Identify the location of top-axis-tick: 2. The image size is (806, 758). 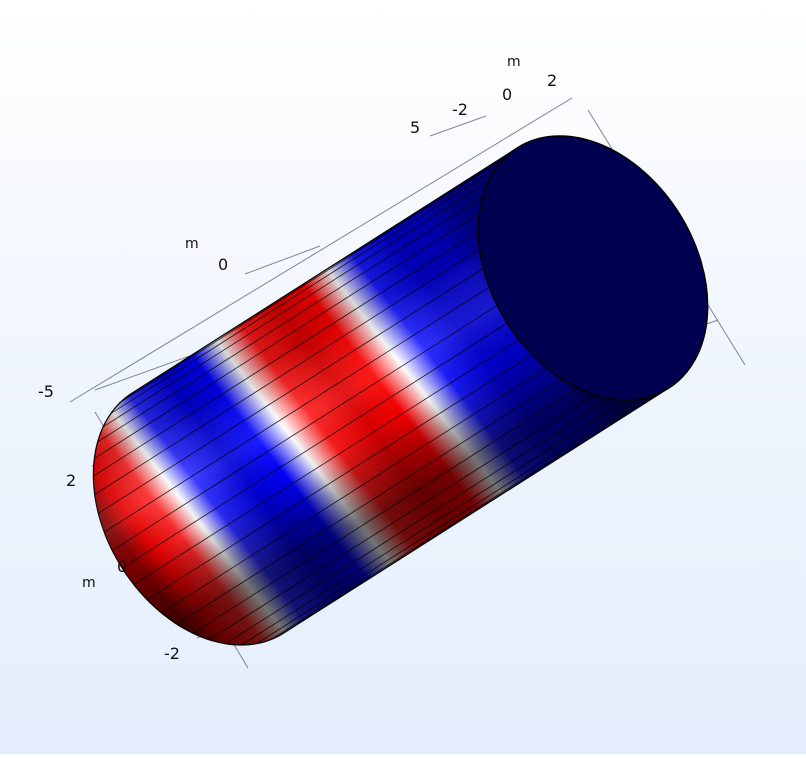
(552, 80).